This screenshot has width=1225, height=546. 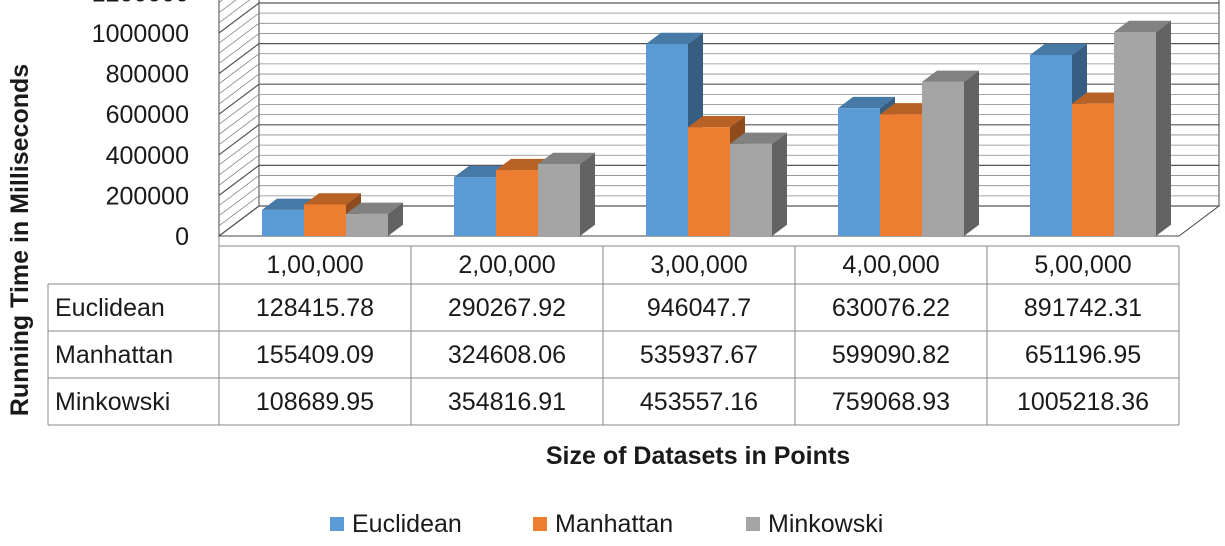 I want to click on y-axis-ticks: 0 200000 400000 600000 800000 1000000 1200000, so click(x=140, y=125).